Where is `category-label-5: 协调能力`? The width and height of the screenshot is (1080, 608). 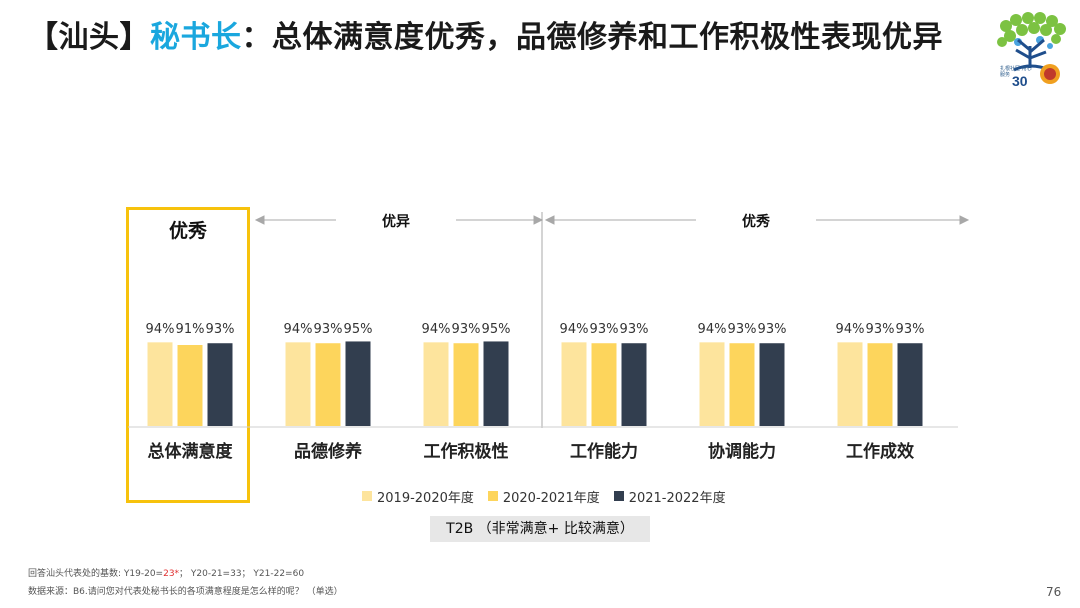 category-label-5: 协调能力 is located at coordinates (742, 451).